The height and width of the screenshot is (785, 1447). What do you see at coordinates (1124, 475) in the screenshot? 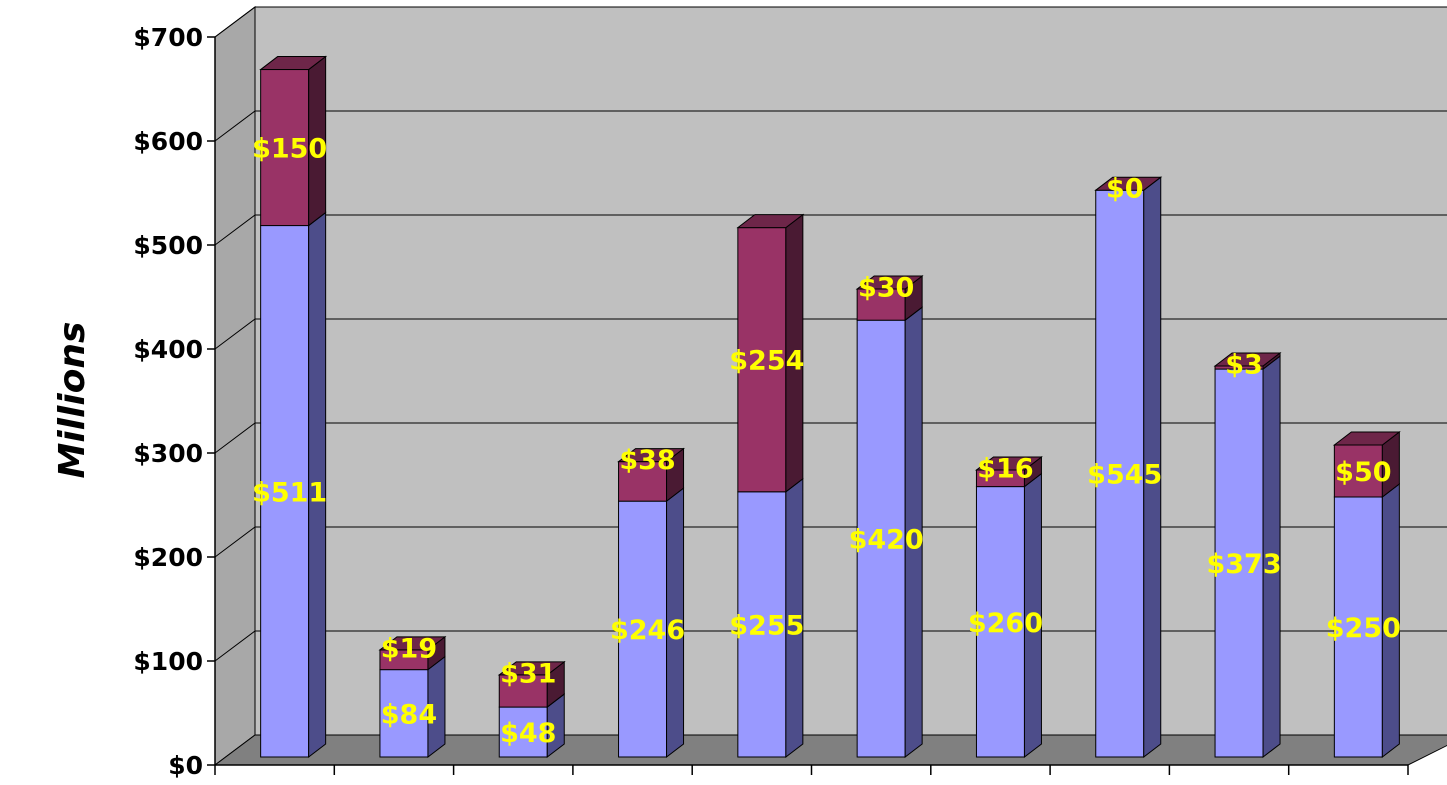
I see `data-label-series1: $545` at bounding box center [1124, 475].